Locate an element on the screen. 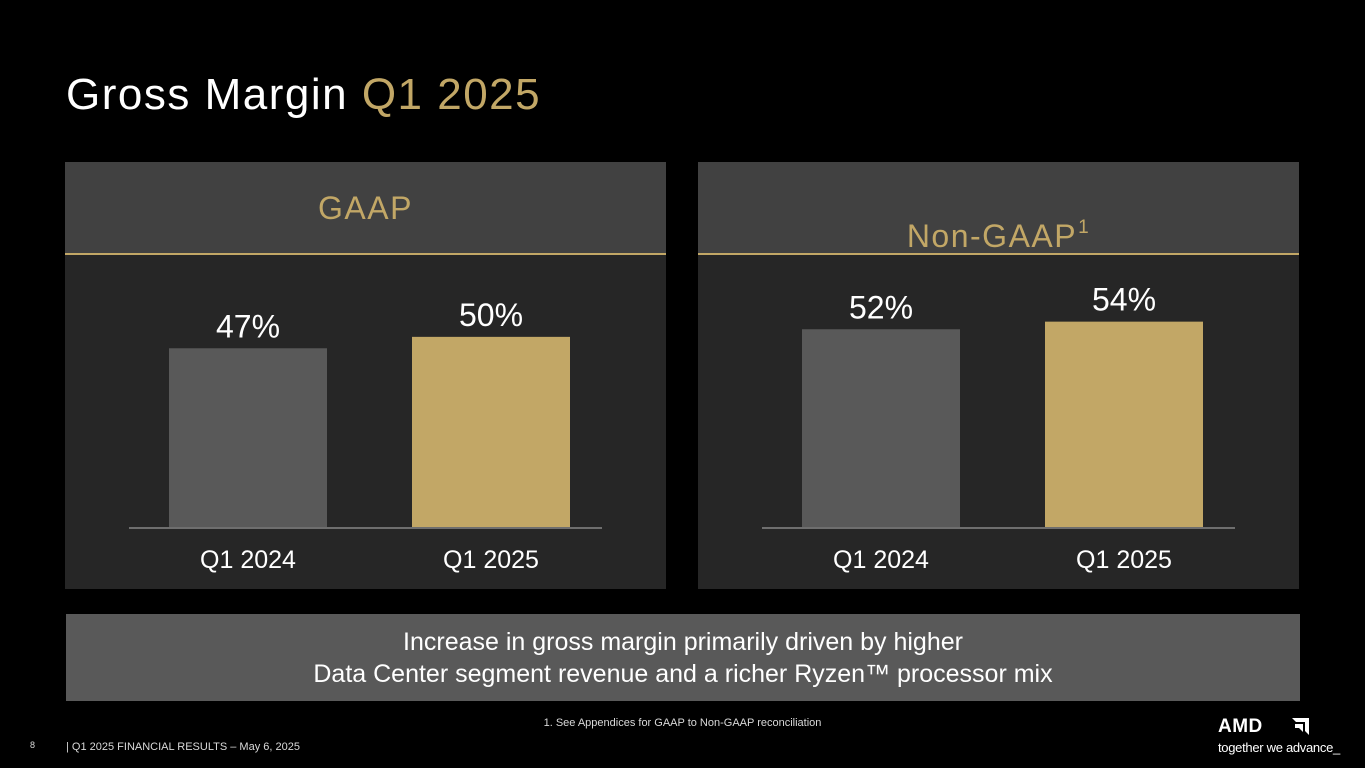 This screenshot has width=1365, height=768. non-gaap-bar-chart: 52% Q1 2024 54% Q1 2025 is located at coordinates (998, 428).